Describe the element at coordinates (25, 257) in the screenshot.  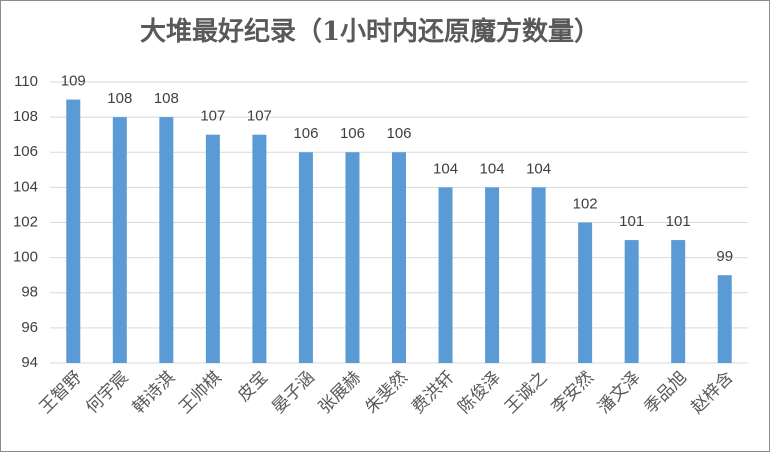
I see `y-tick-label: 100` at that location.